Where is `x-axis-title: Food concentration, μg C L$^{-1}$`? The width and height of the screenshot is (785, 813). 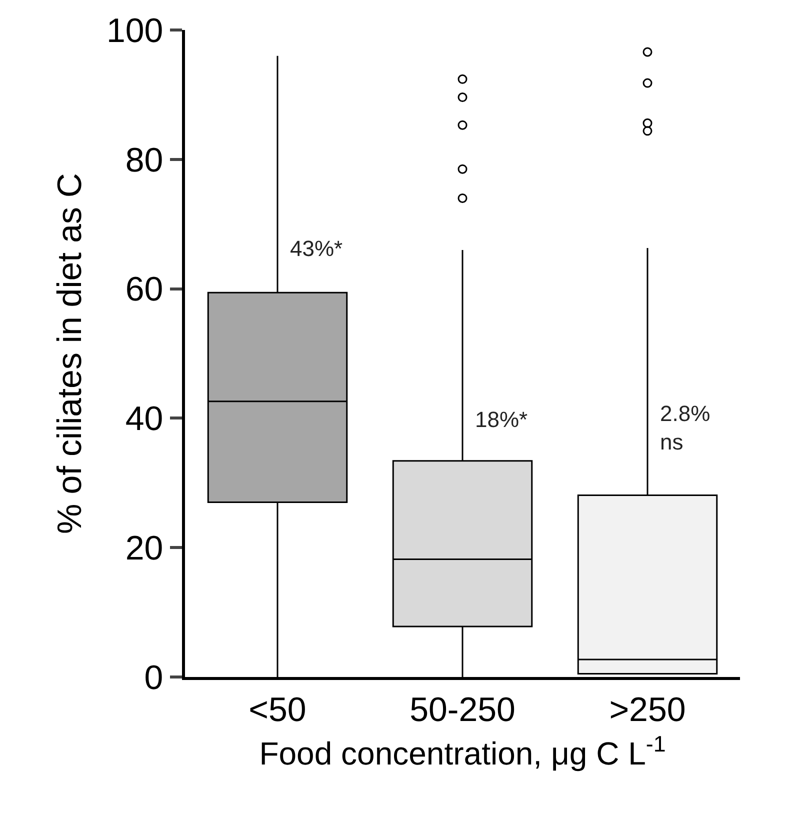 x-axis-title: Food concentration, μg C L$^{-1}$ is located at coordinates (462, 751).